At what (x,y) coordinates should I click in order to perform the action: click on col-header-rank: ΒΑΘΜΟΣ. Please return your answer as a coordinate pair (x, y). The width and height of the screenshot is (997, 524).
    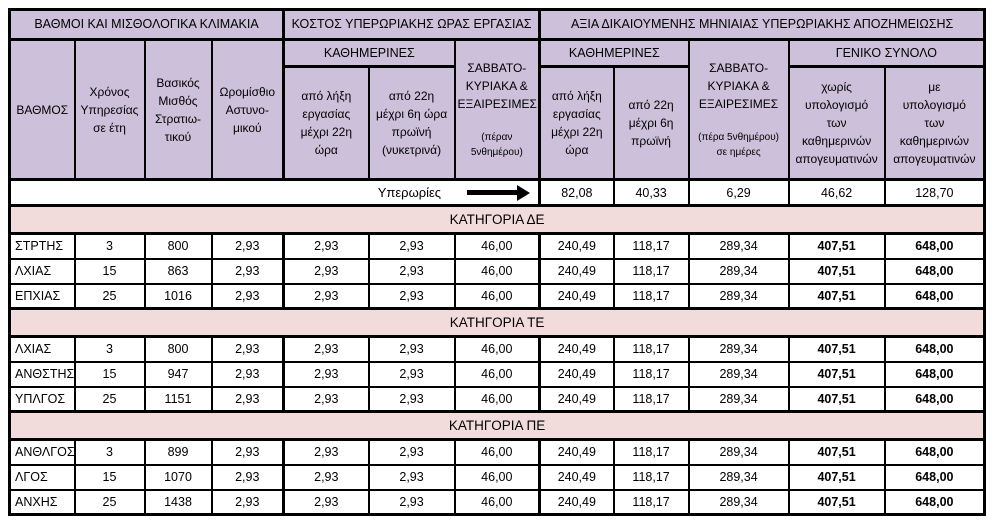
    Looking at the image, I should click on (42, 109).